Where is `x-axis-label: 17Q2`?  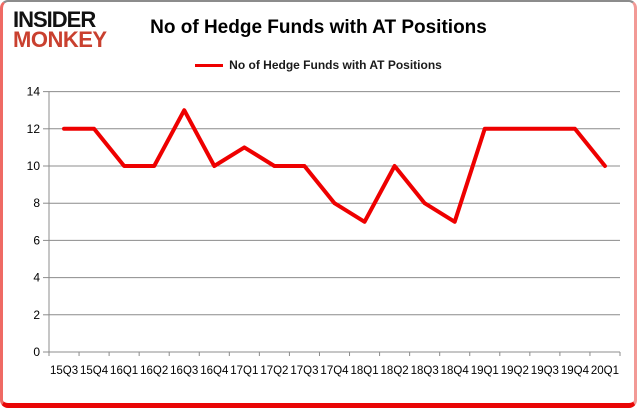 x-axis-label: 17Q2 is located at coordinates (274, 371).